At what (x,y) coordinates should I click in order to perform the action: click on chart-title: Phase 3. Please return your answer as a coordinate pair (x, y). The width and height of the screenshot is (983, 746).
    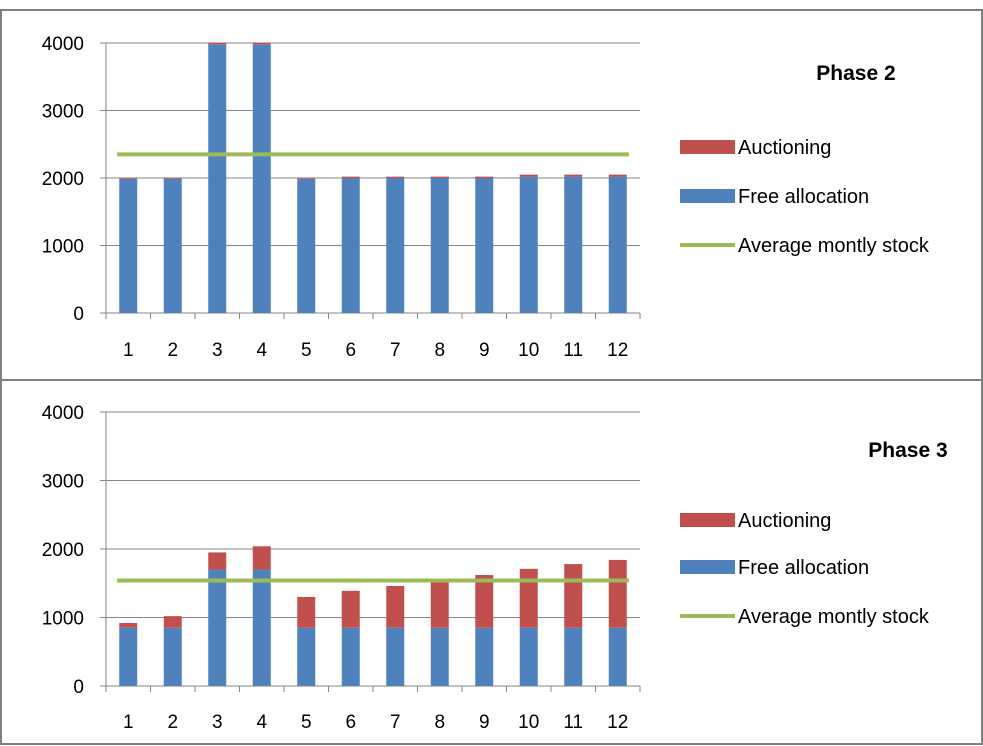
    Looking at the image, I should click on (907, 450).